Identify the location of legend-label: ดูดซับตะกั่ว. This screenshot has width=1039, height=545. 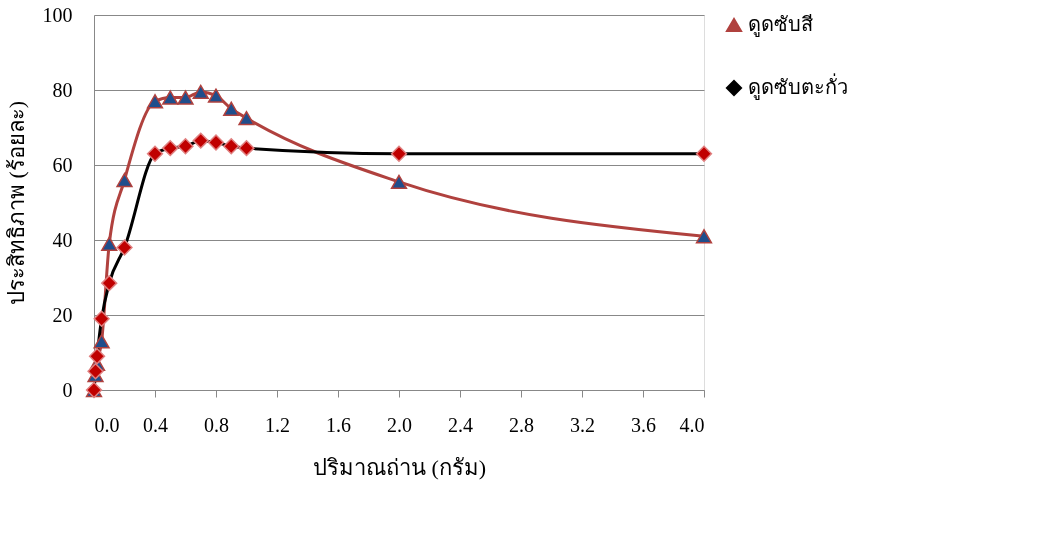
(798, 86).